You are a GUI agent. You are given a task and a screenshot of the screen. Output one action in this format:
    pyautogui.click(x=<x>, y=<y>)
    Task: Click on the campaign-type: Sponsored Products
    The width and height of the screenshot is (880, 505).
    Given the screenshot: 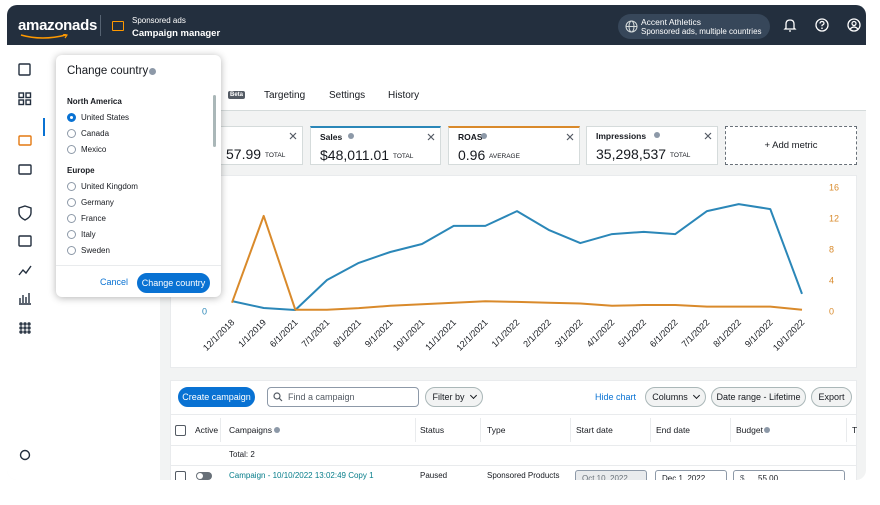 What is the action you would take?
    pyautogui.click(x=523, y=475)
    